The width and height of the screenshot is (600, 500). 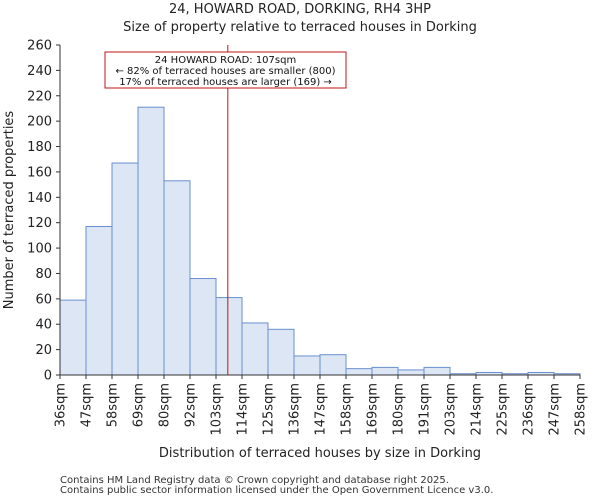 I want to click on x-tick-label-80sqm: 80sqm, so click(x=165, y=405).